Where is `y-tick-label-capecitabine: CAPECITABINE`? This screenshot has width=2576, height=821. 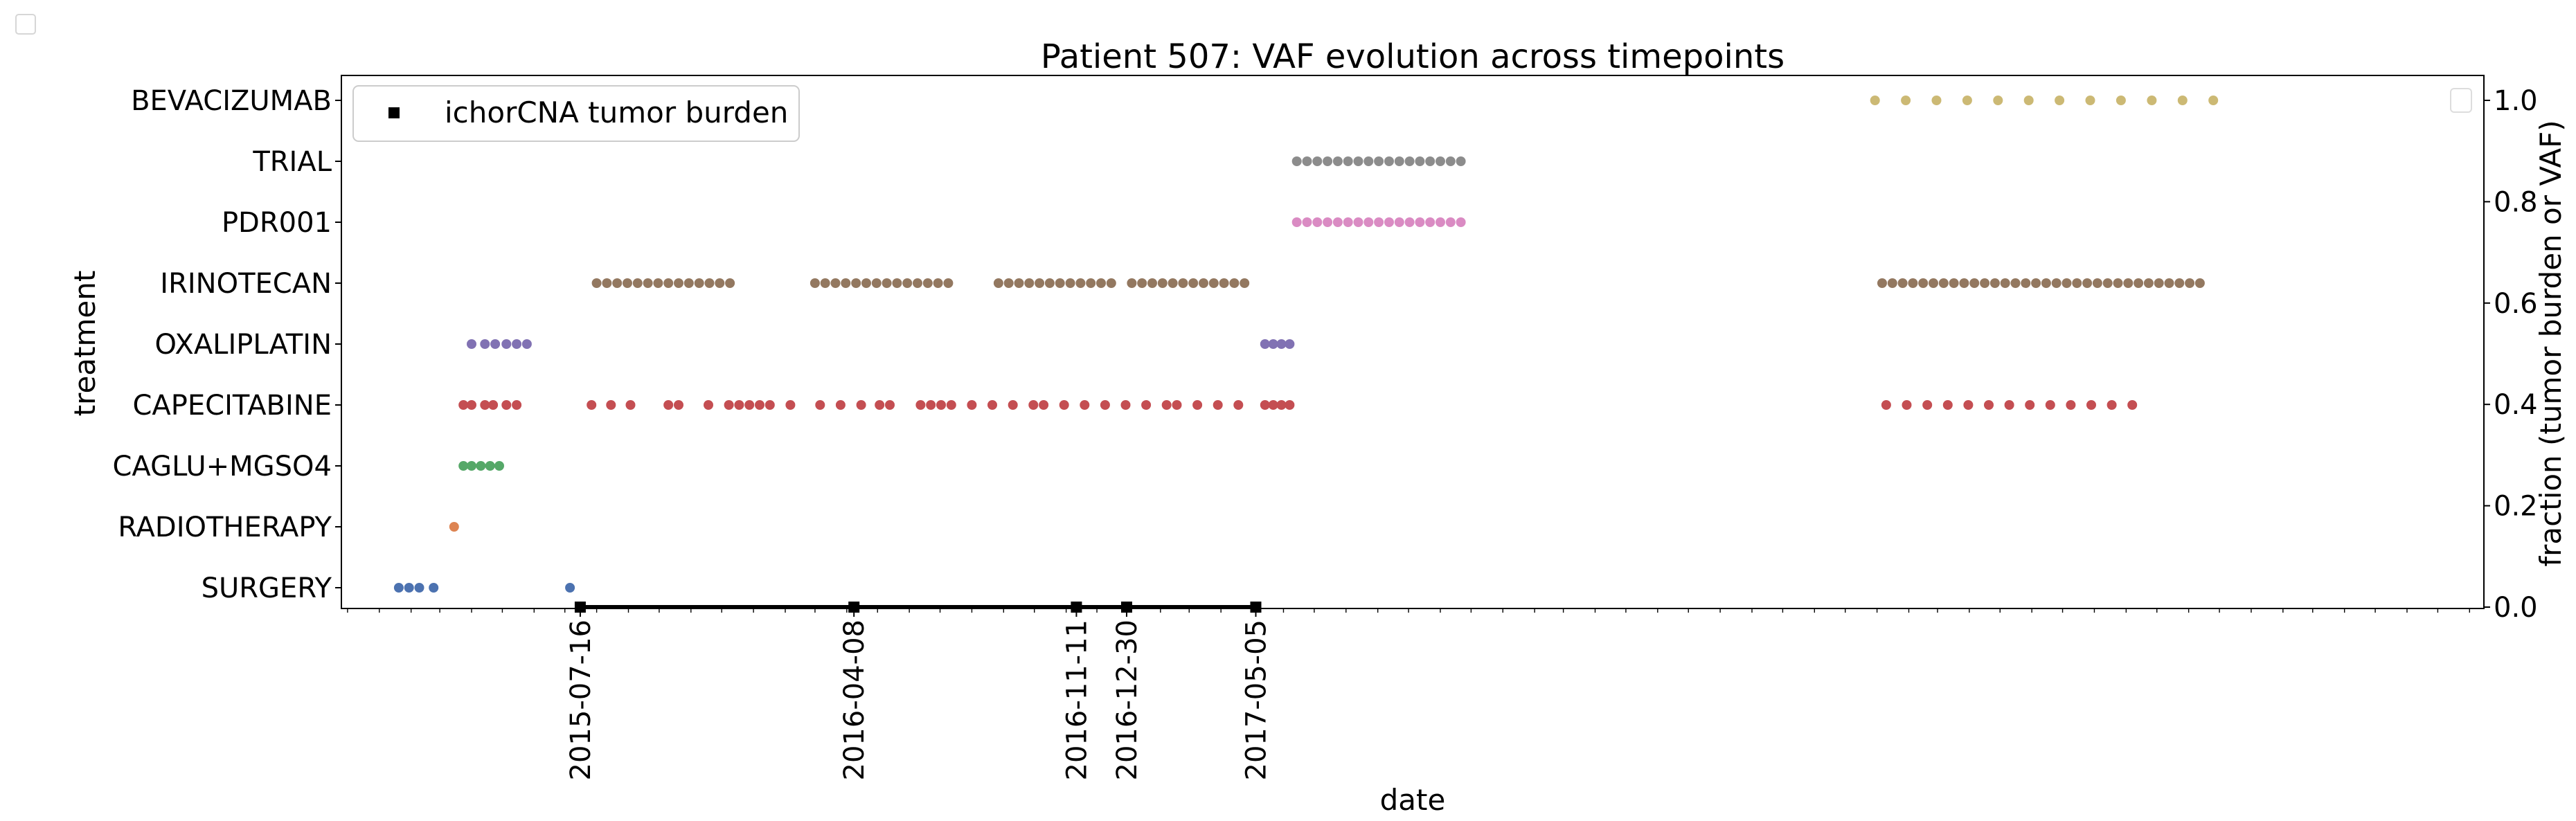
y-tick-label-capecitabine: CAPECITABINE is located at coordinates (232, 406).